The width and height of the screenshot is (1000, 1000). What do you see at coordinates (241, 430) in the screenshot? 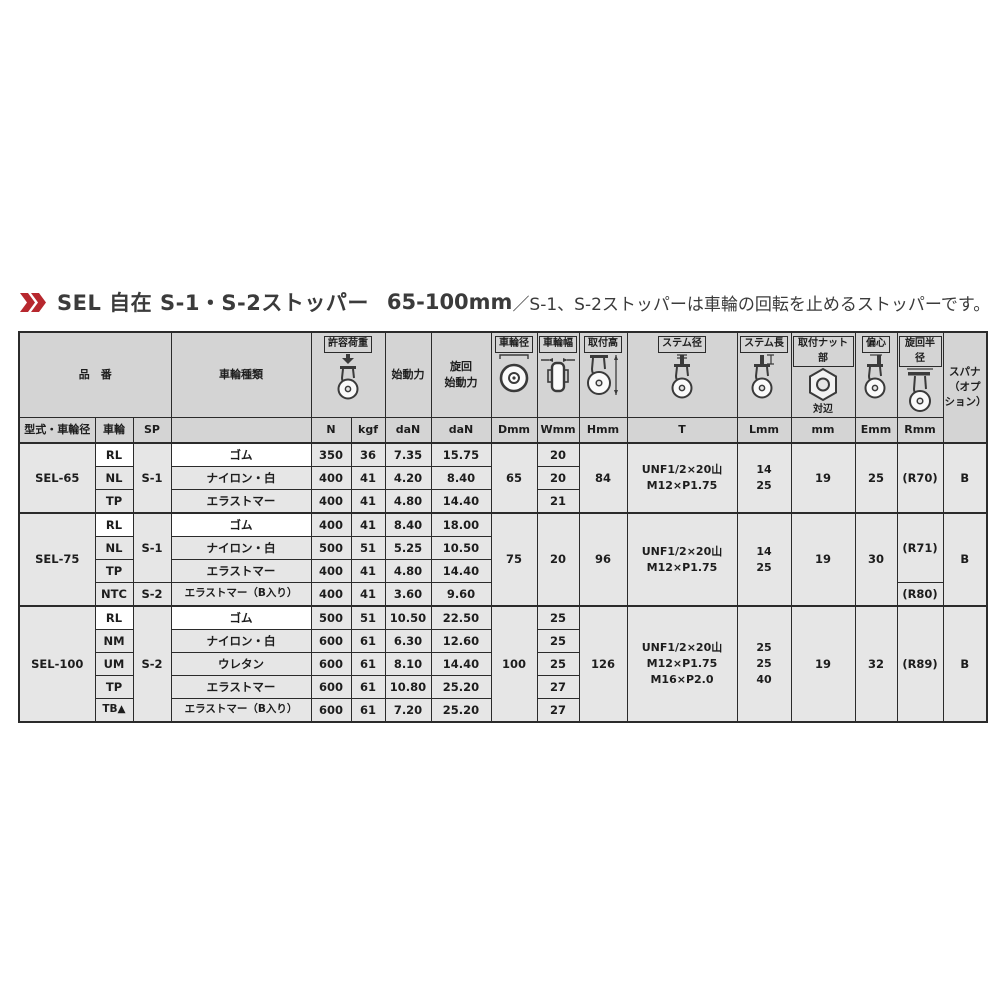
I see `subheader-wheel-type-empty` at bounding box center [241, 430].